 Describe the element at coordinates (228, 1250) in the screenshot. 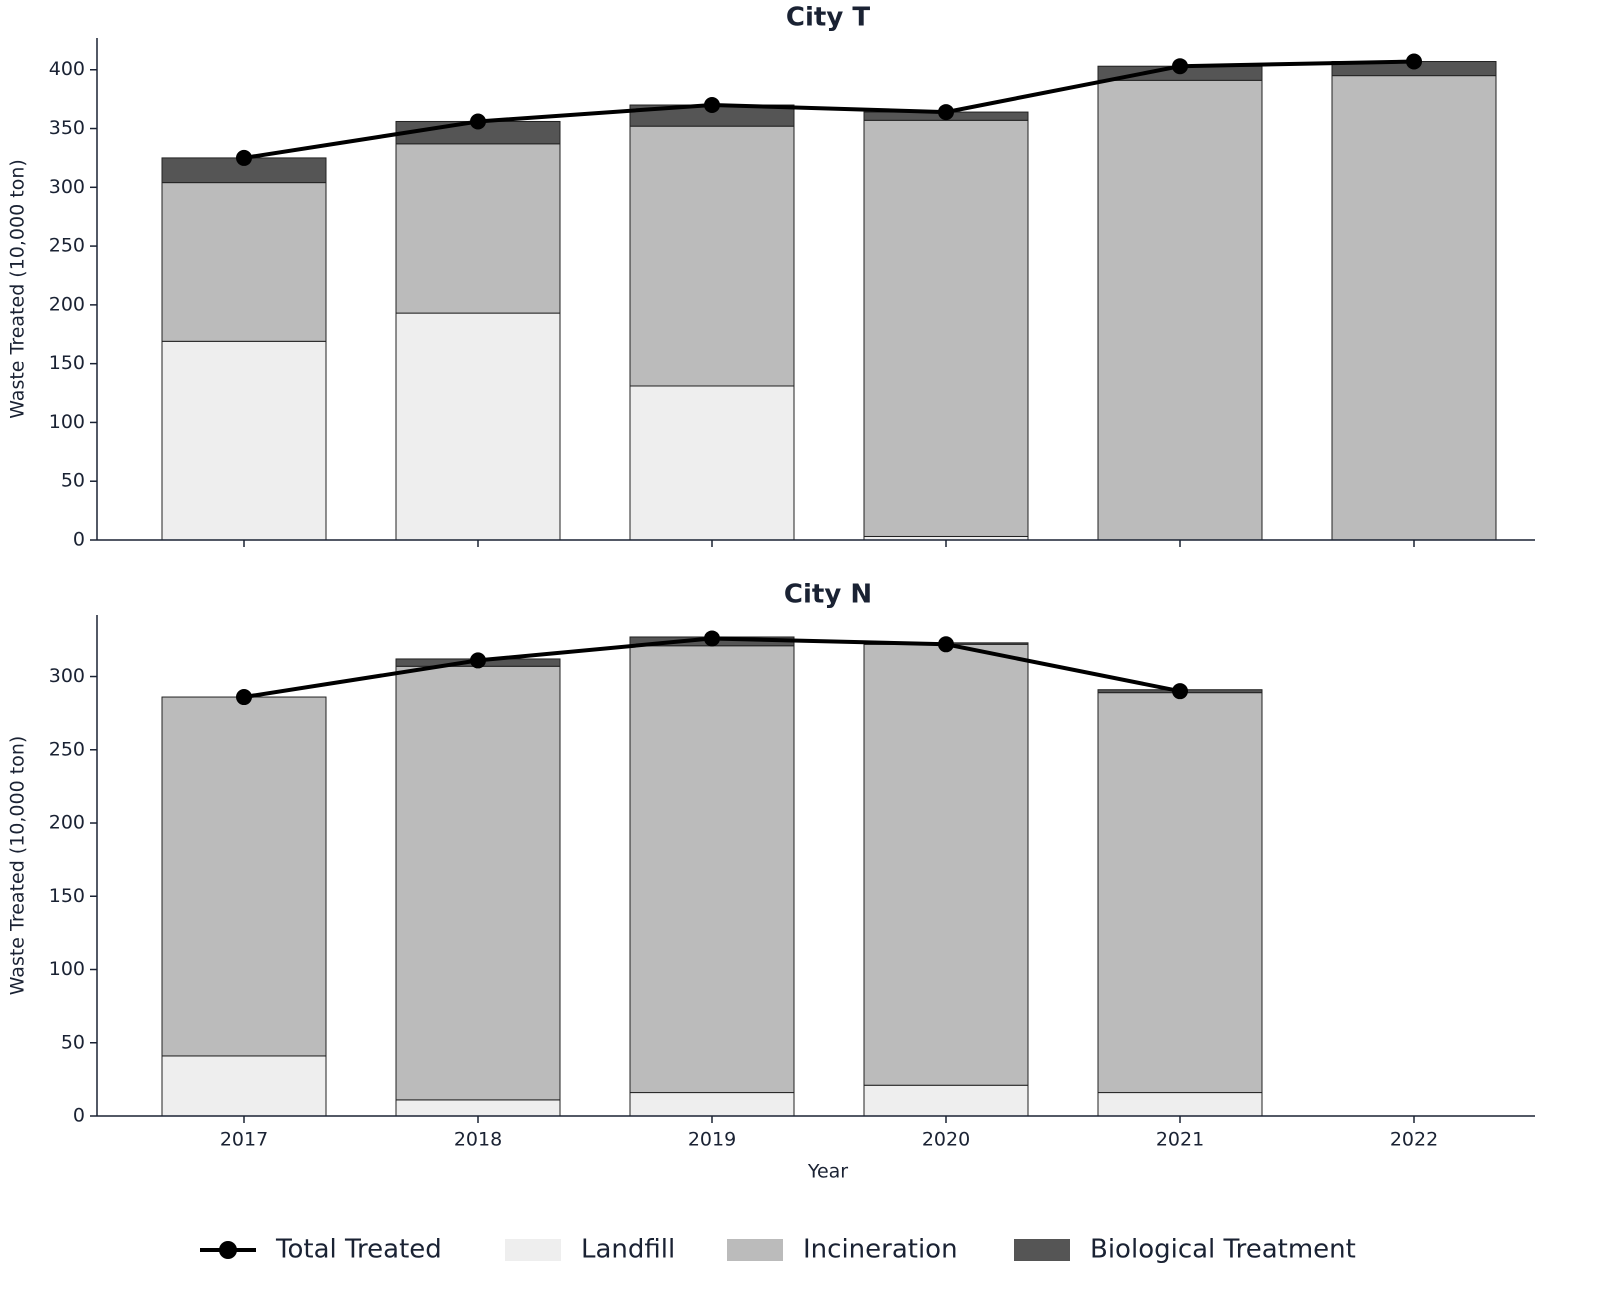

I see `legend-marker` at that location.